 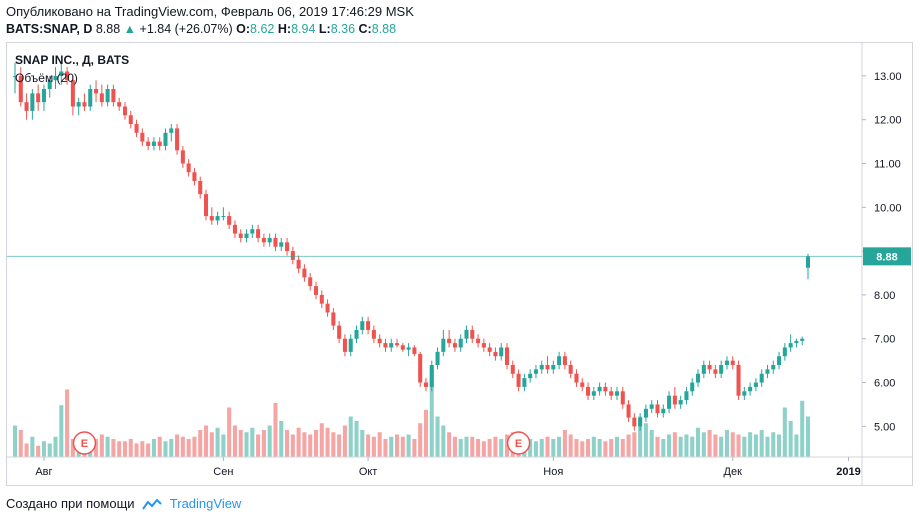 I want to click on symbol: BATS:SNAP, D, so click(x=49, y=29).